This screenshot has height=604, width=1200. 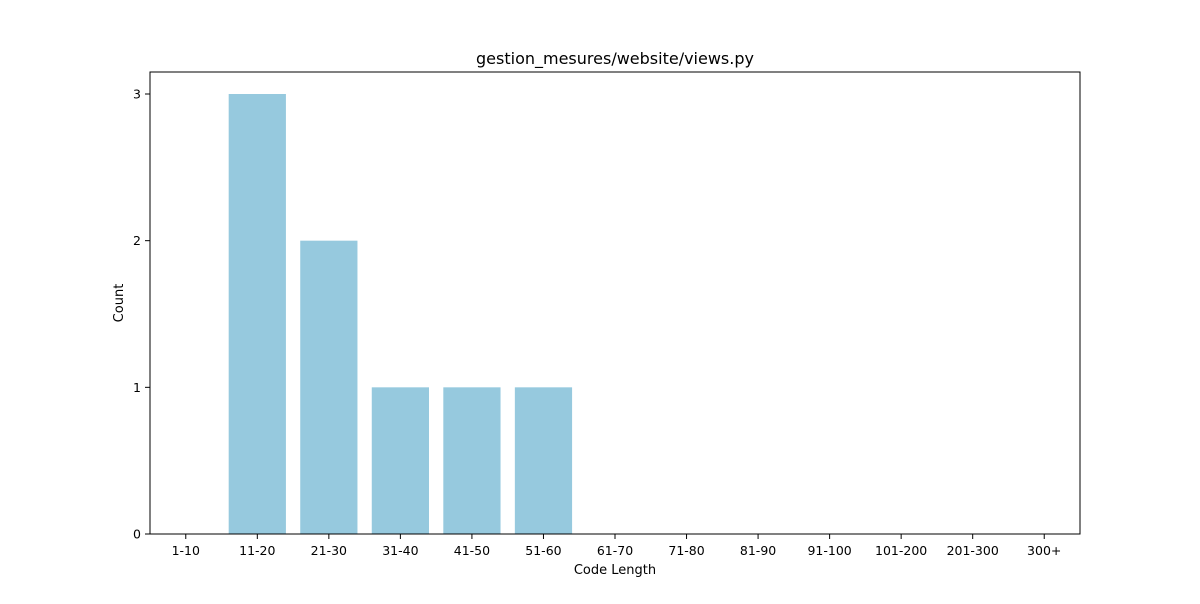 What do you see at coordinates (186, 550) in the screenshot?
I see `x-tick-label: 1-10` at bounding box center [186, 550].